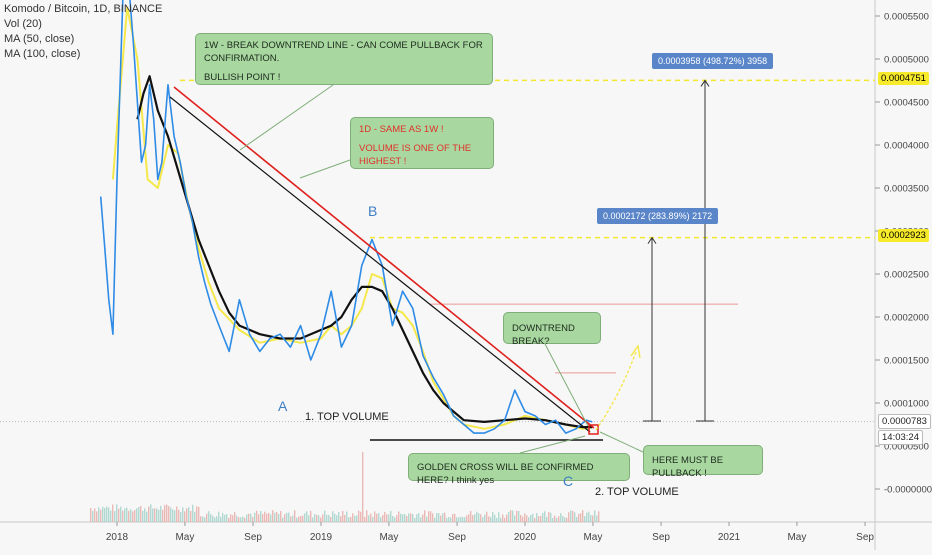 The image size is (932, 555). Describe the element at coordinates (908, 490) in the screenshot. I see `y-tick-label: -0.0000000` at that location.